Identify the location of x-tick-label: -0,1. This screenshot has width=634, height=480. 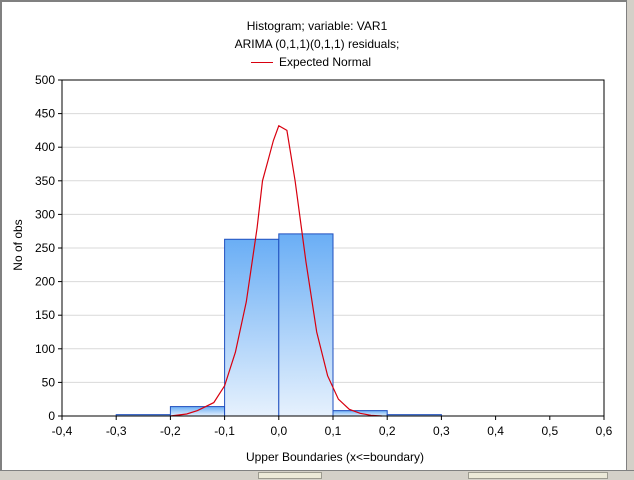
(224, 431).